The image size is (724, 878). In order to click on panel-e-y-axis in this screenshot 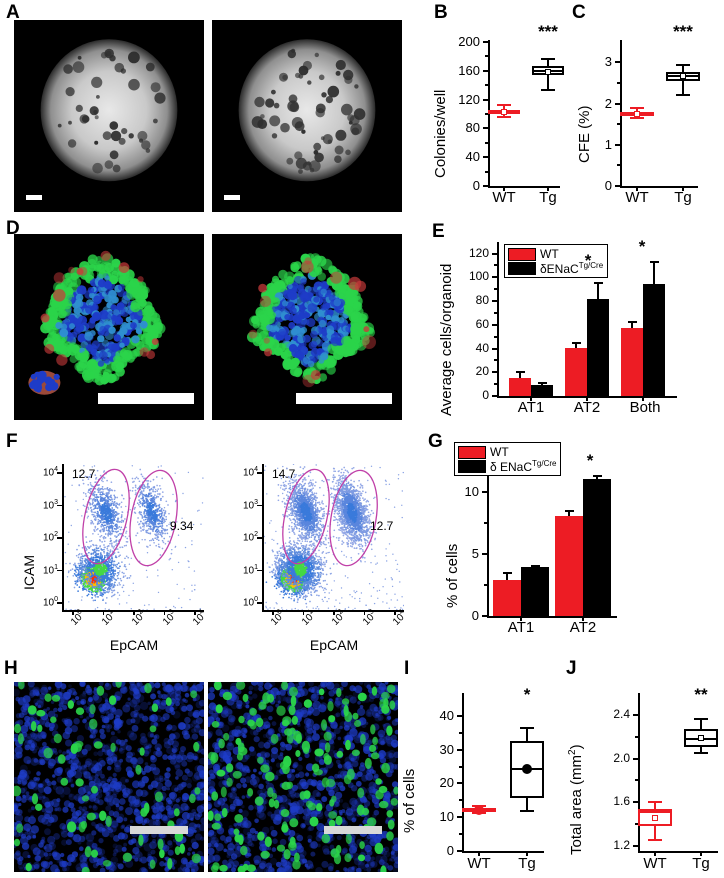, I will do `click(498, 320)`.